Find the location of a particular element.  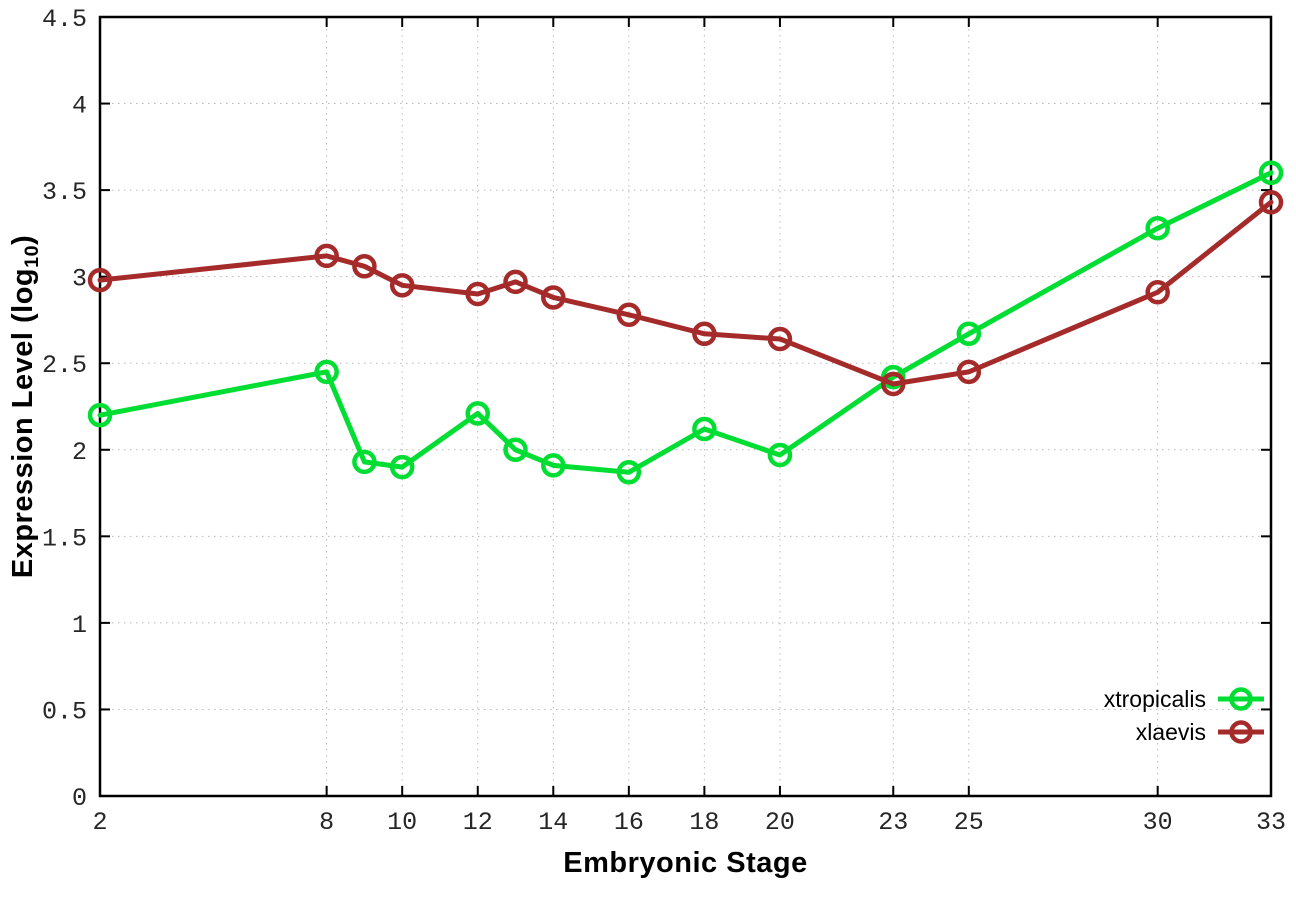

x-tick-label: 23 is located at coordinates (893, 822).